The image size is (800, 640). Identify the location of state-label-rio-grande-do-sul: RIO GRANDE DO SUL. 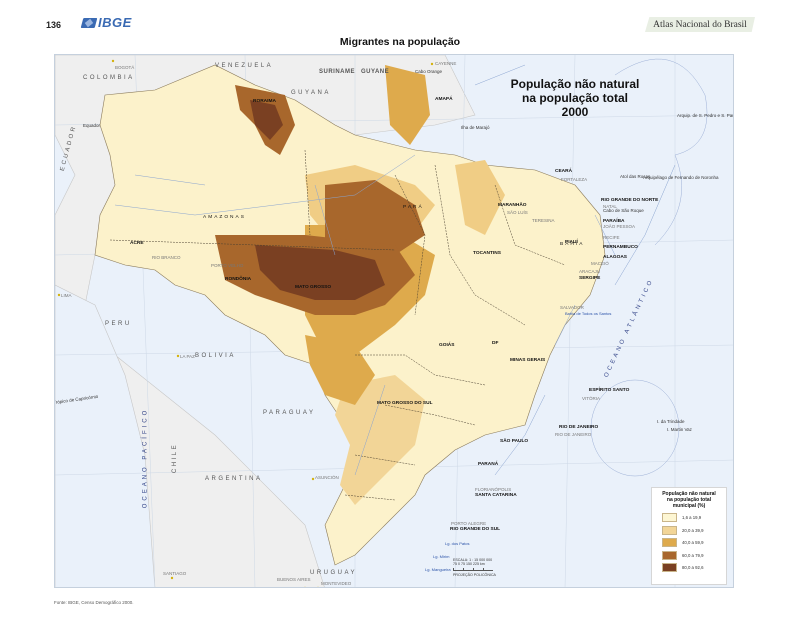
(475, 529).